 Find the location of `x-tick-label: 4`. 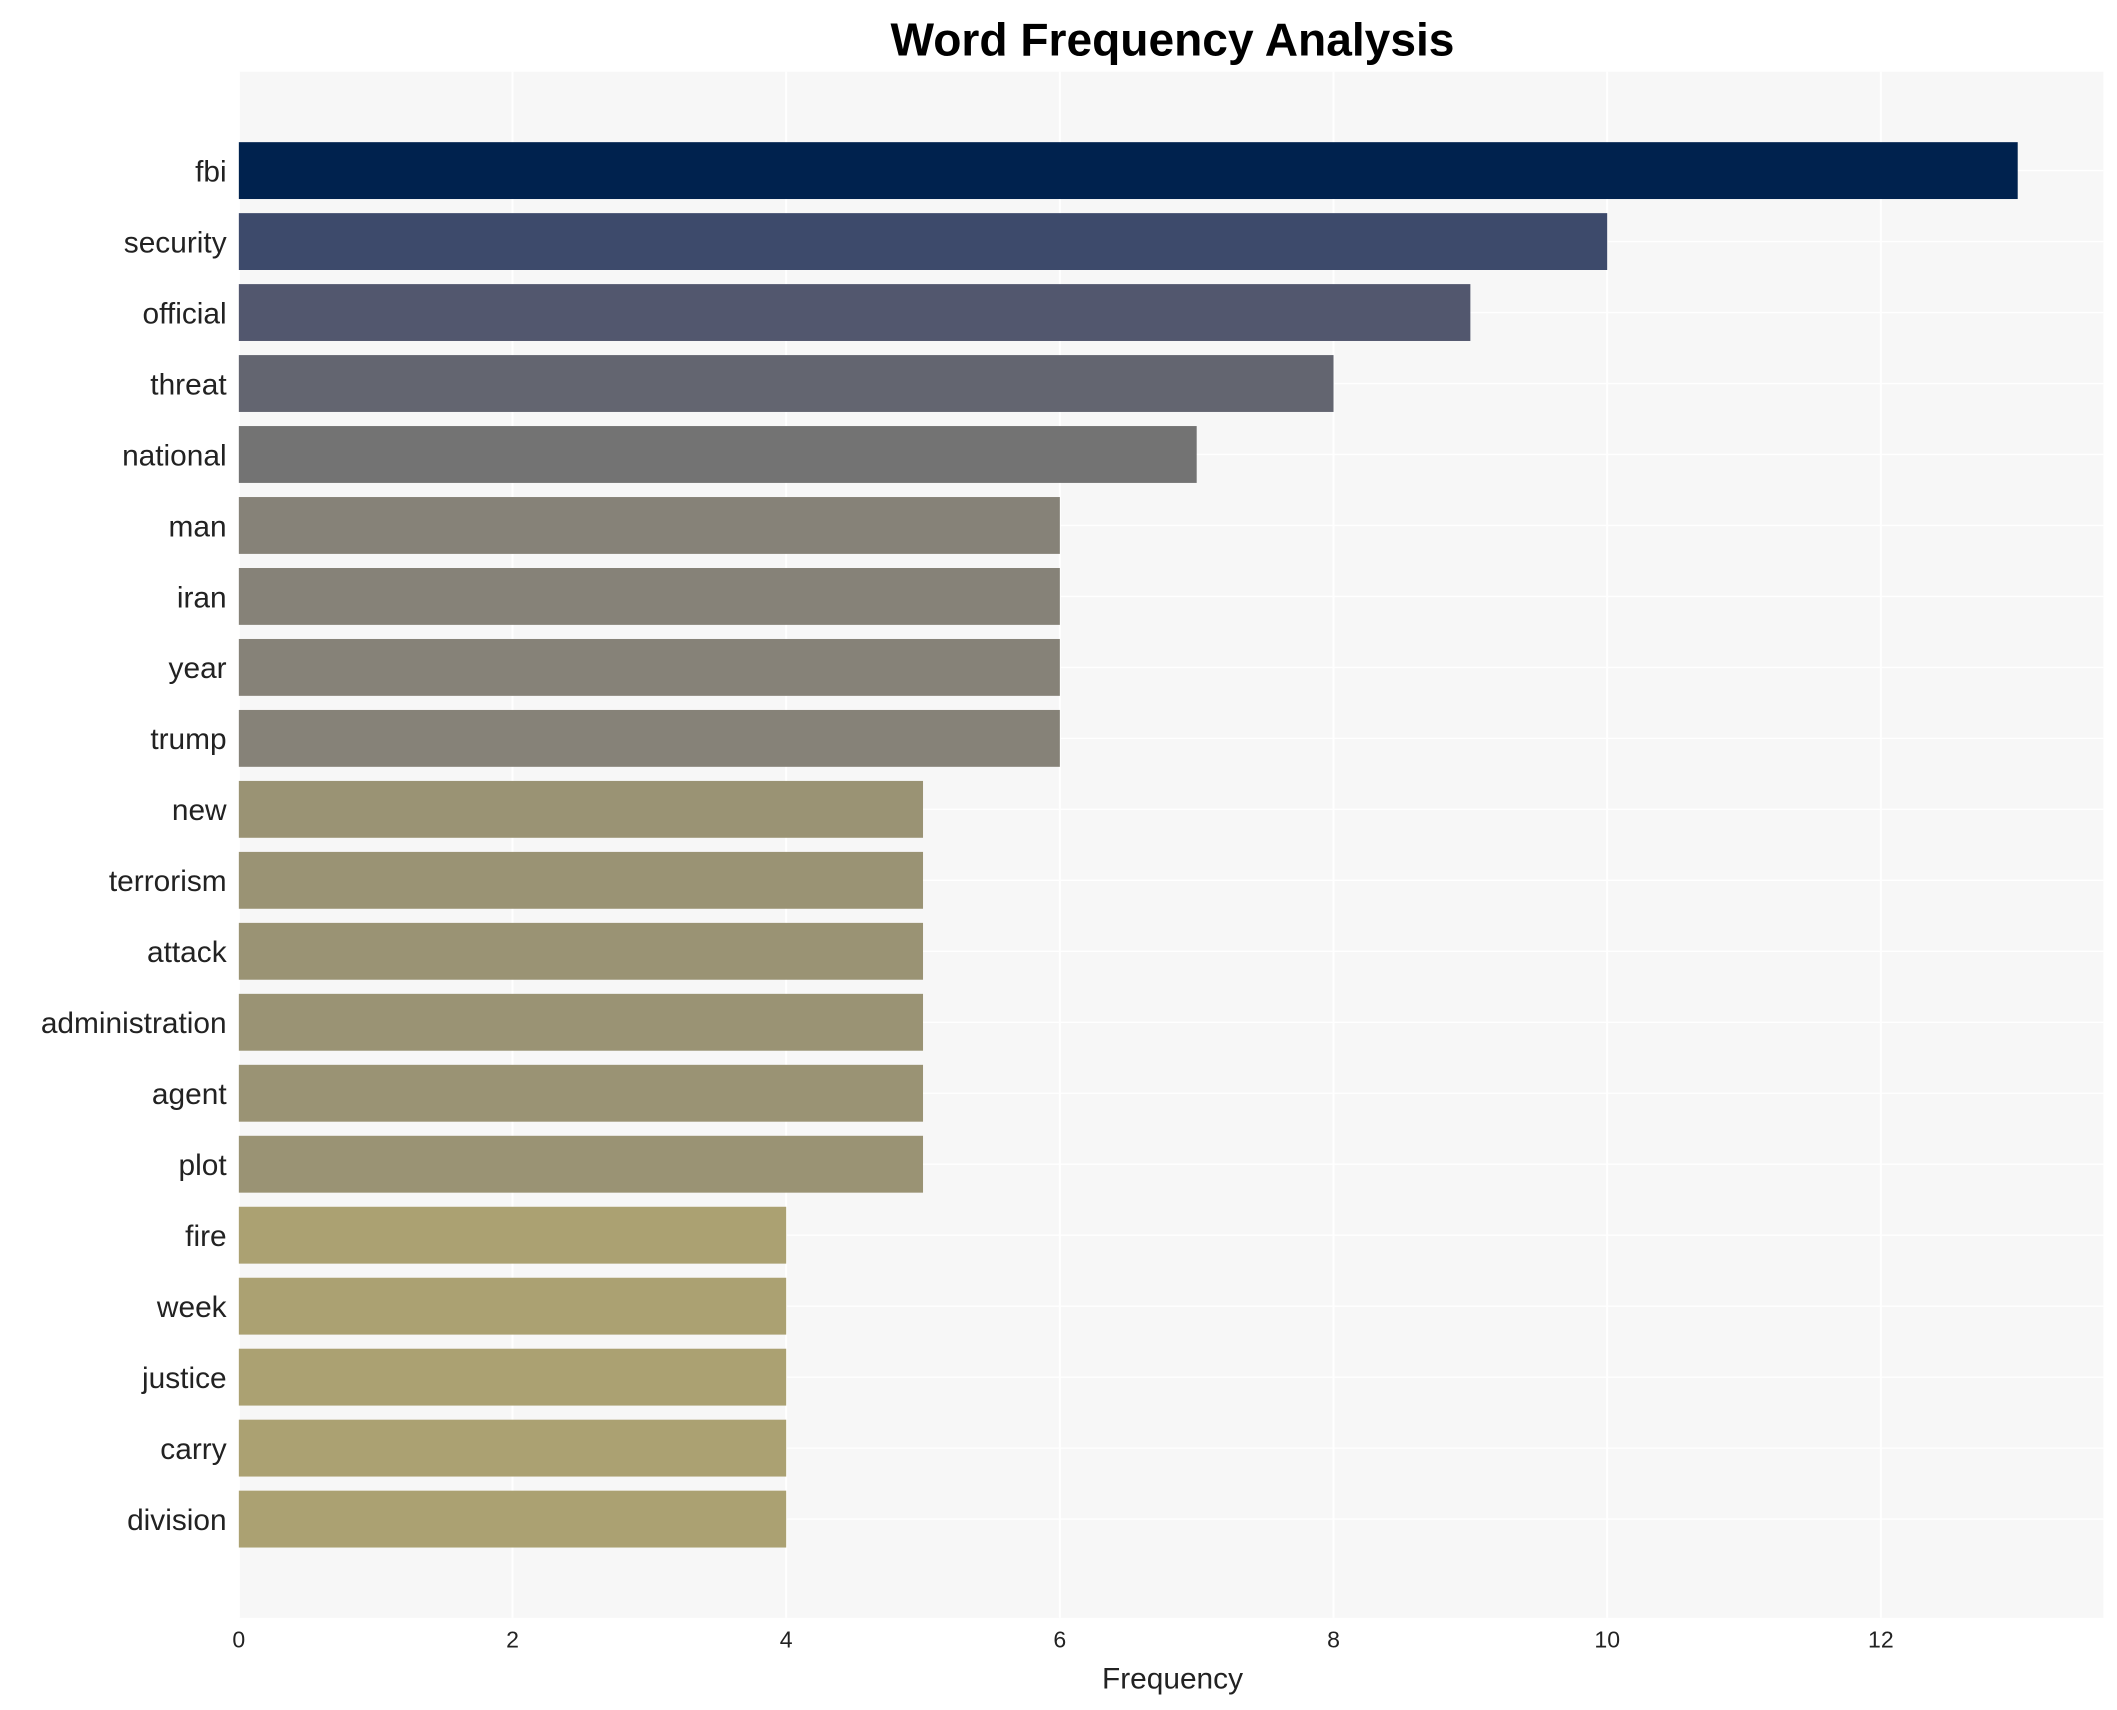

x-tick-label: 4 is located at coordinates (786, 1640).